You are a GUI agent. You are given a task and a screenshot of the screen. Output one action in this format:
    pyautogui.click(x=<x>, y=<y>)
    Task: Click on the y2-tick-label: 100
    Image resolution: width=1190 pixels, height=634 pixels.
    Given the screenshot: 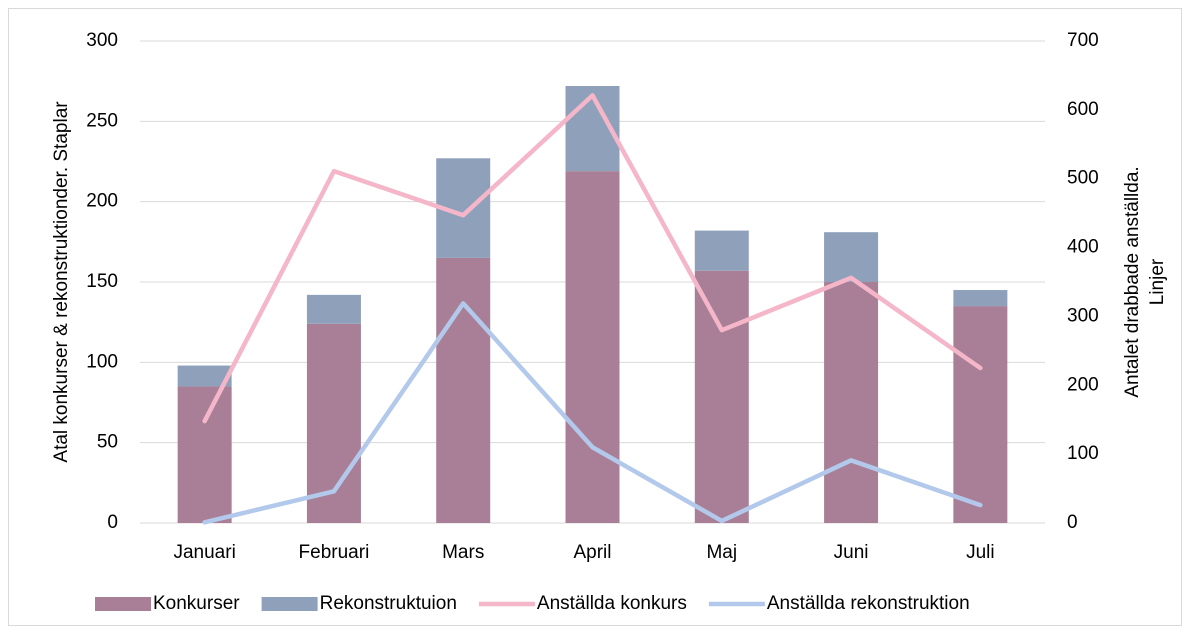 What is the action you would take?
    pyautogui.click(x=1083, y=453)
    